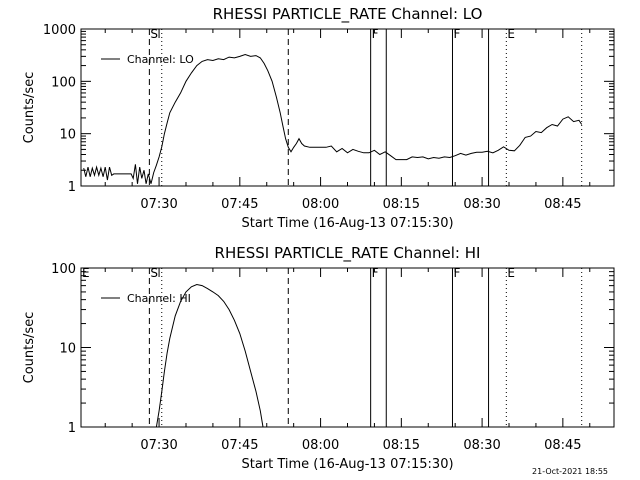 The image size is (640, 480). Describe the element at coordinates (239, 445) in the screenshot. I see `chart-1-x-tick-label: 07:45` at that location.